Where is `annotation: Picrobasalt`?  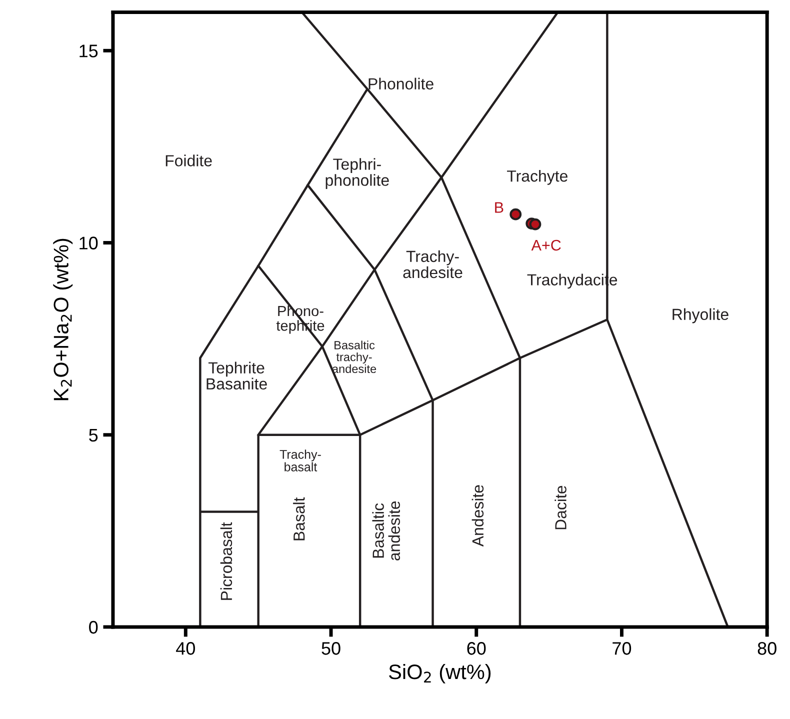
annotation: Picrobasalt is located at coordinates (226, 561).